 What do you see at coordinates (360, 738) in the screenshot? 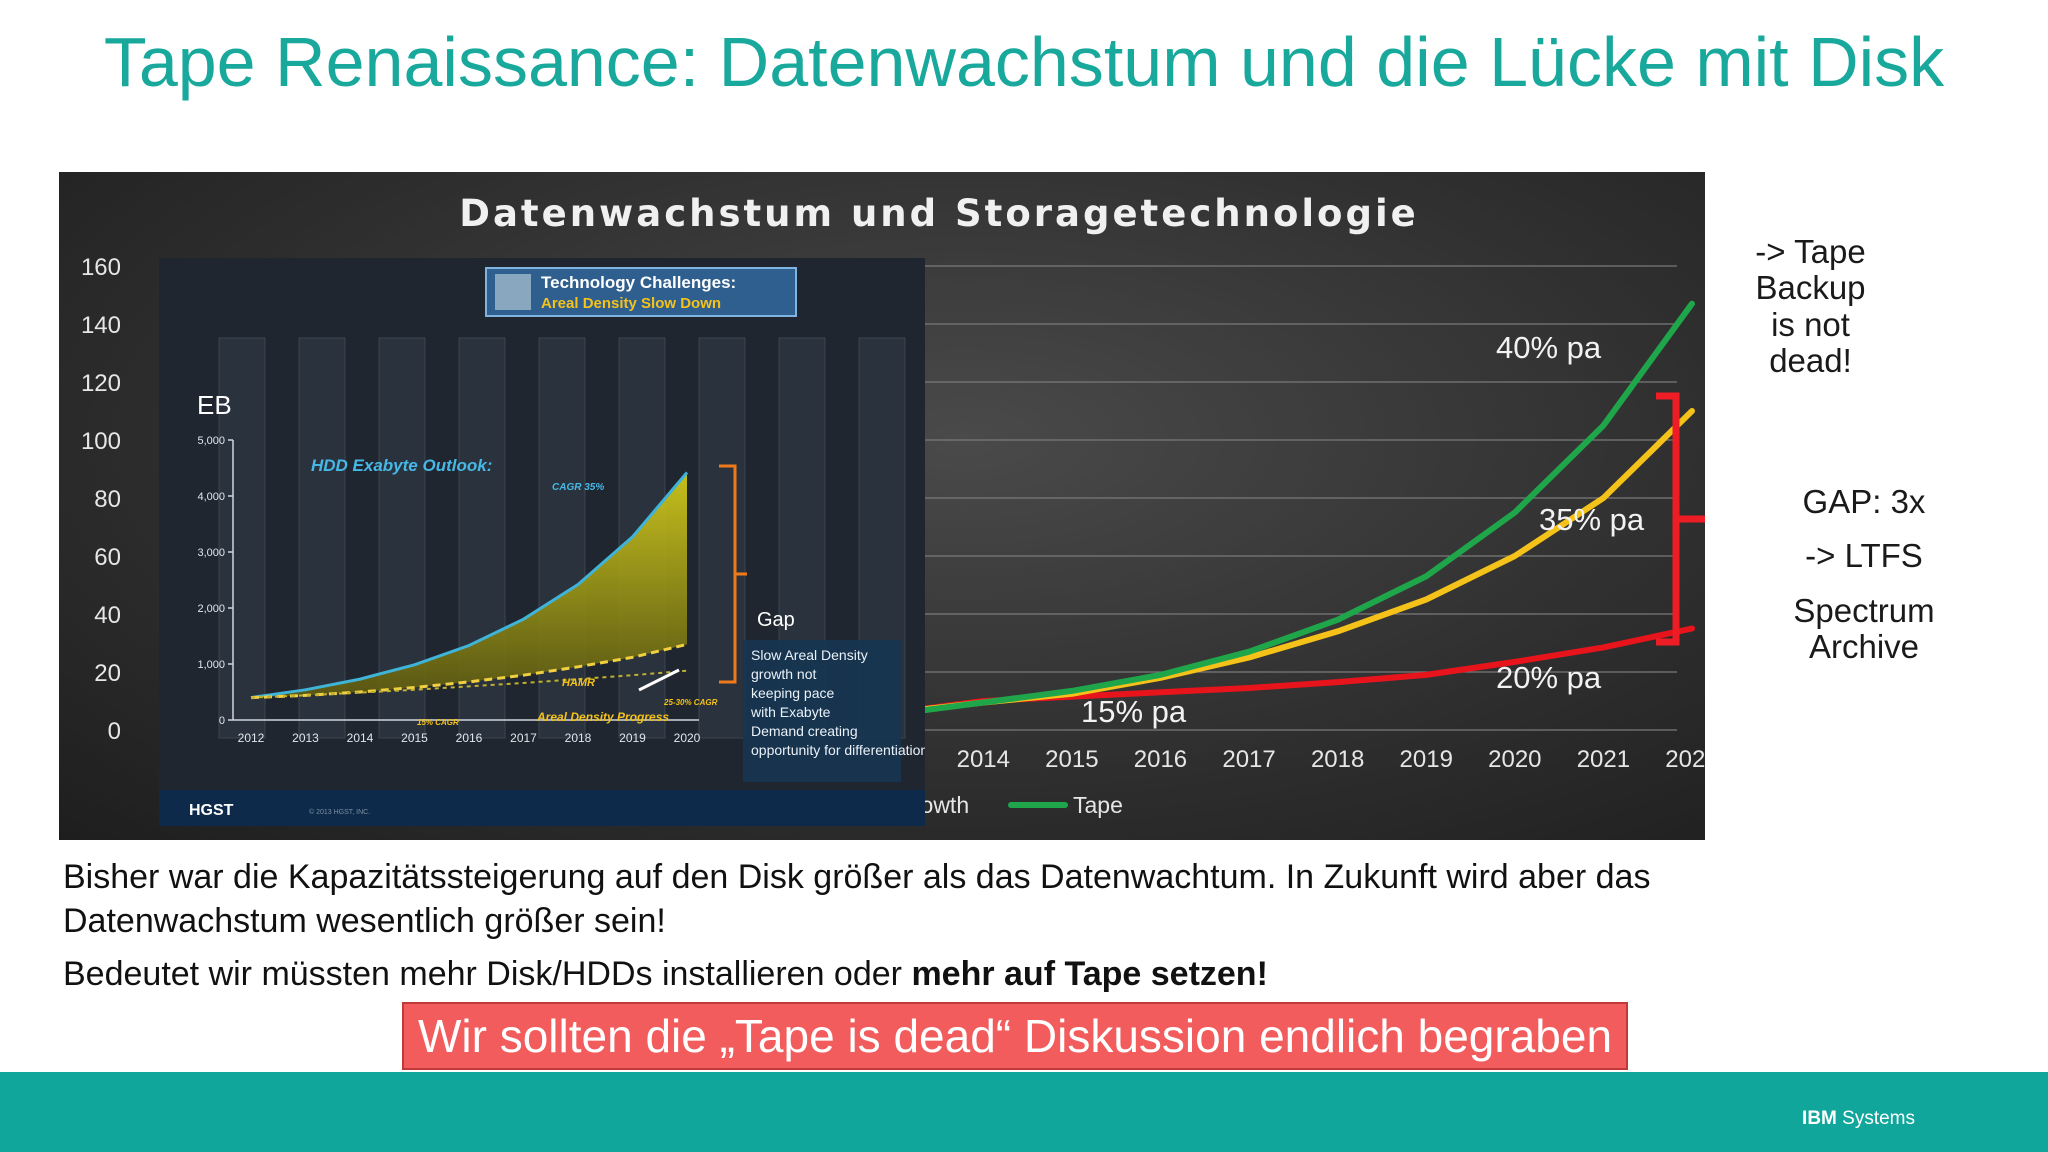
I see `inset-x-tick-label: 2014` at bounding box center [360, 738].